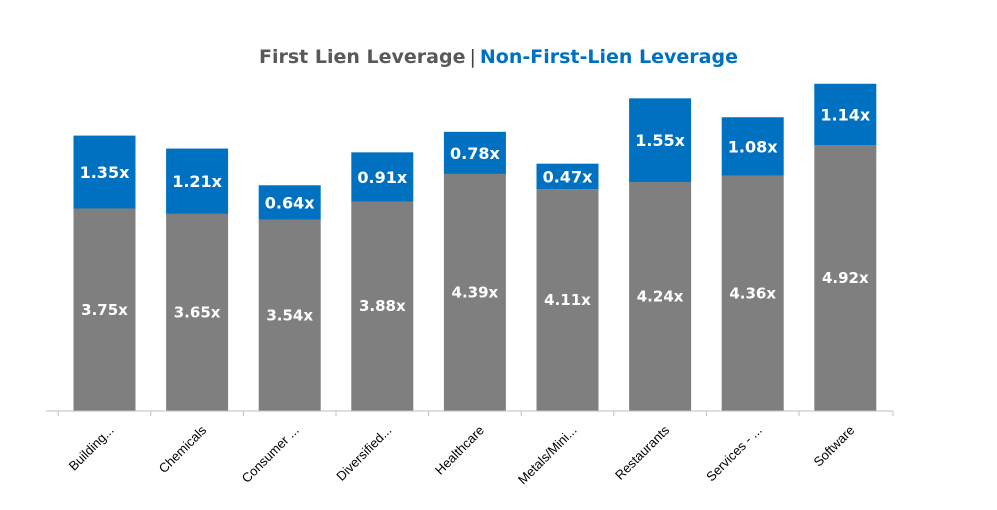  I want to click on x-tick-label: Healthcare, so click(459, 450).